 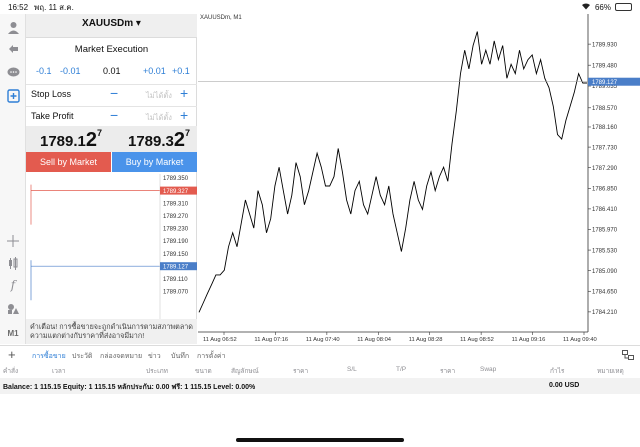 I want to click on battery-percent: 66%, so click(x=602, y=7).